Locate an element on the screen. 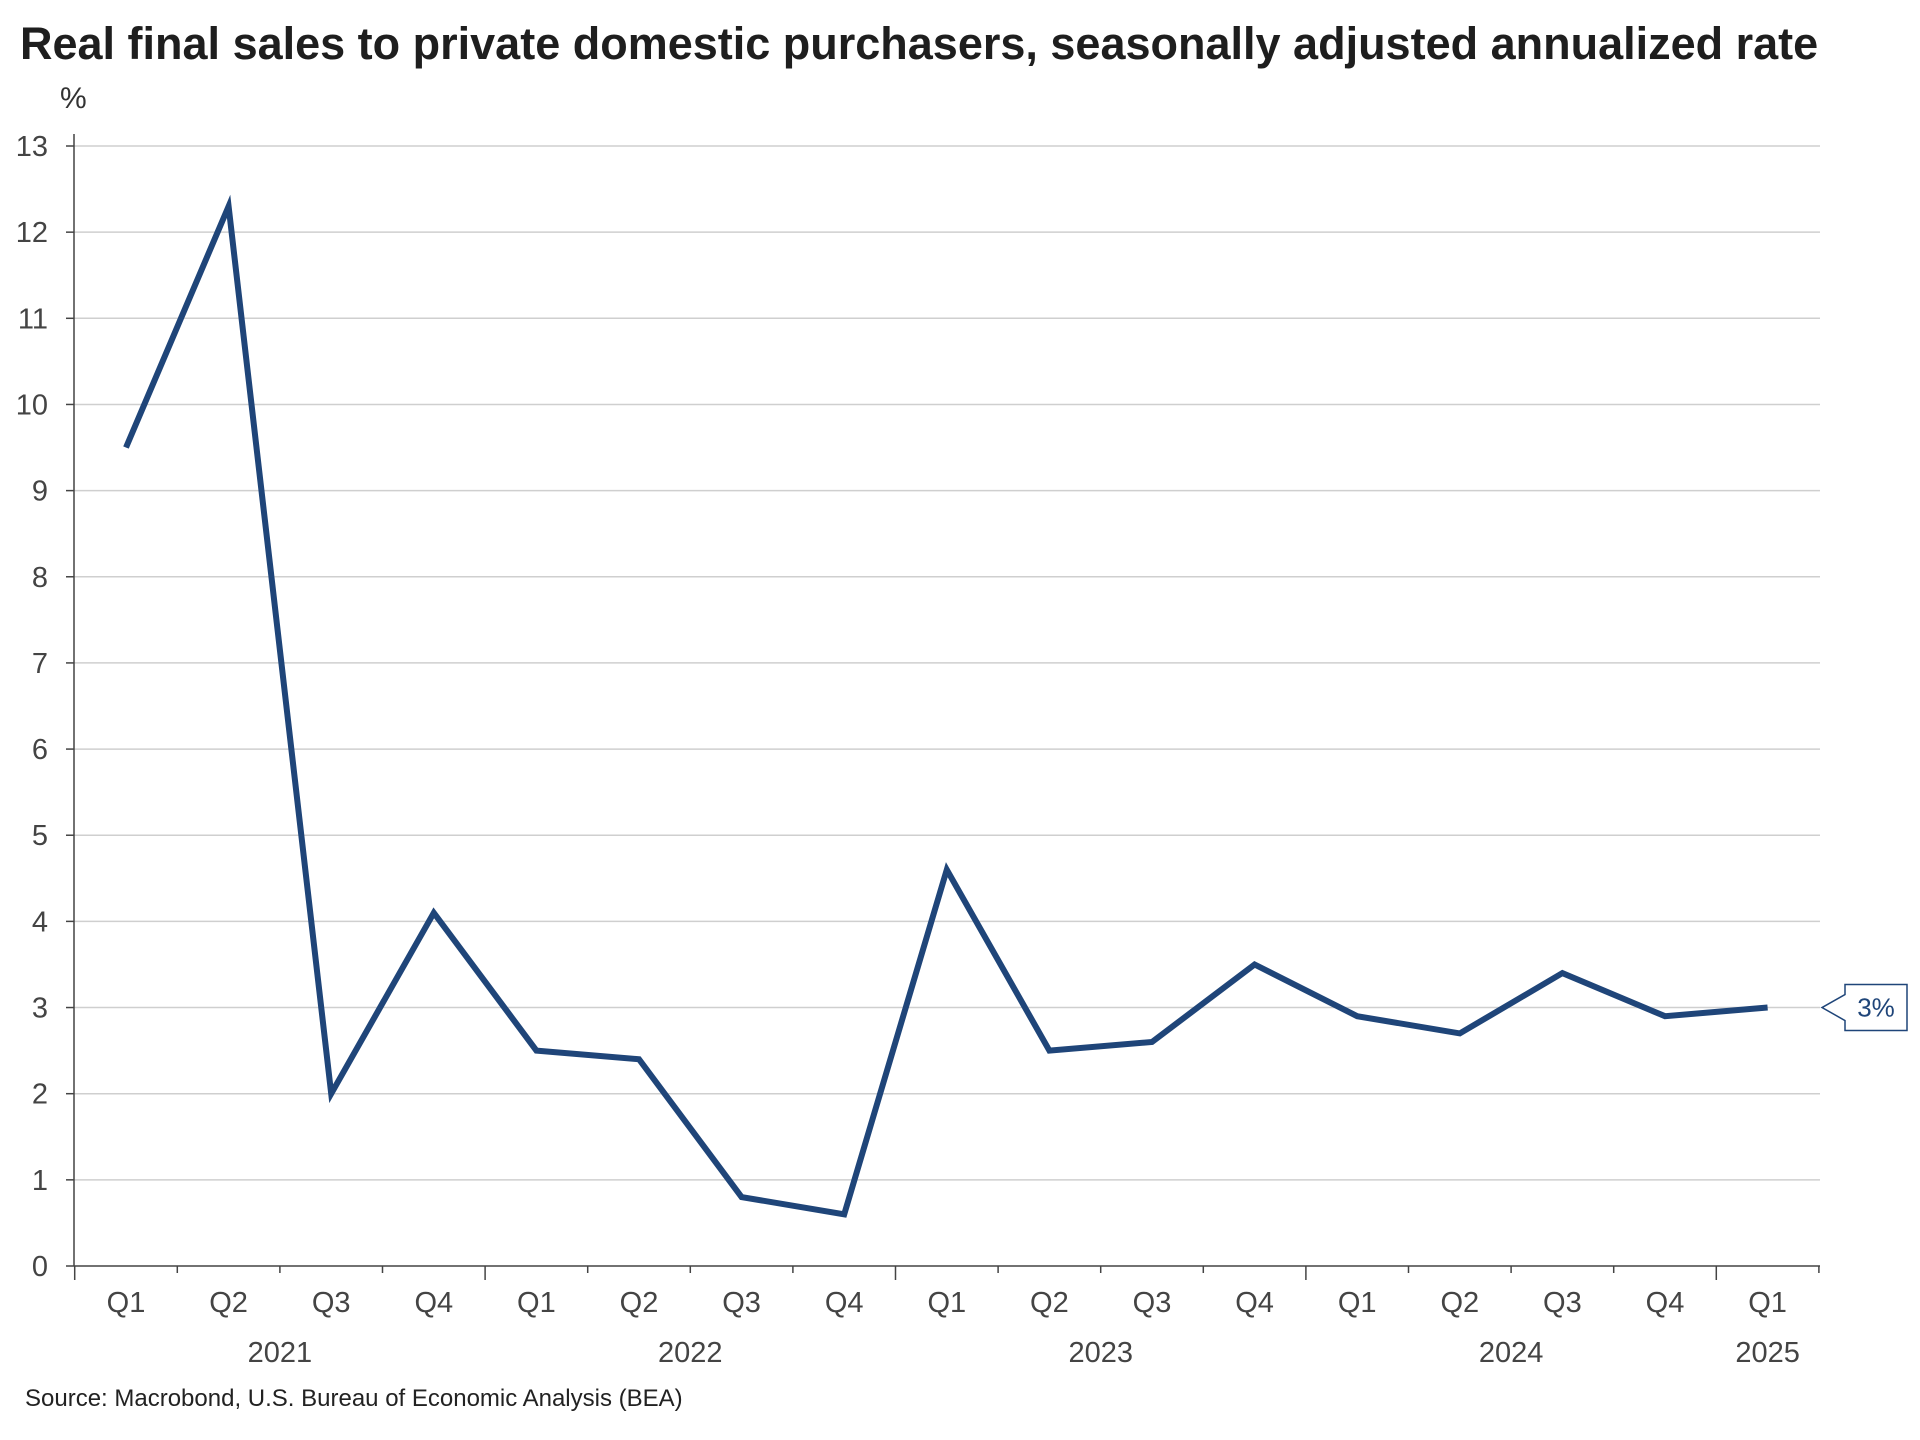 The width and height of the screenshot is (1920, 1440). year-label: 2021 is located at coordinates (280, 1353).